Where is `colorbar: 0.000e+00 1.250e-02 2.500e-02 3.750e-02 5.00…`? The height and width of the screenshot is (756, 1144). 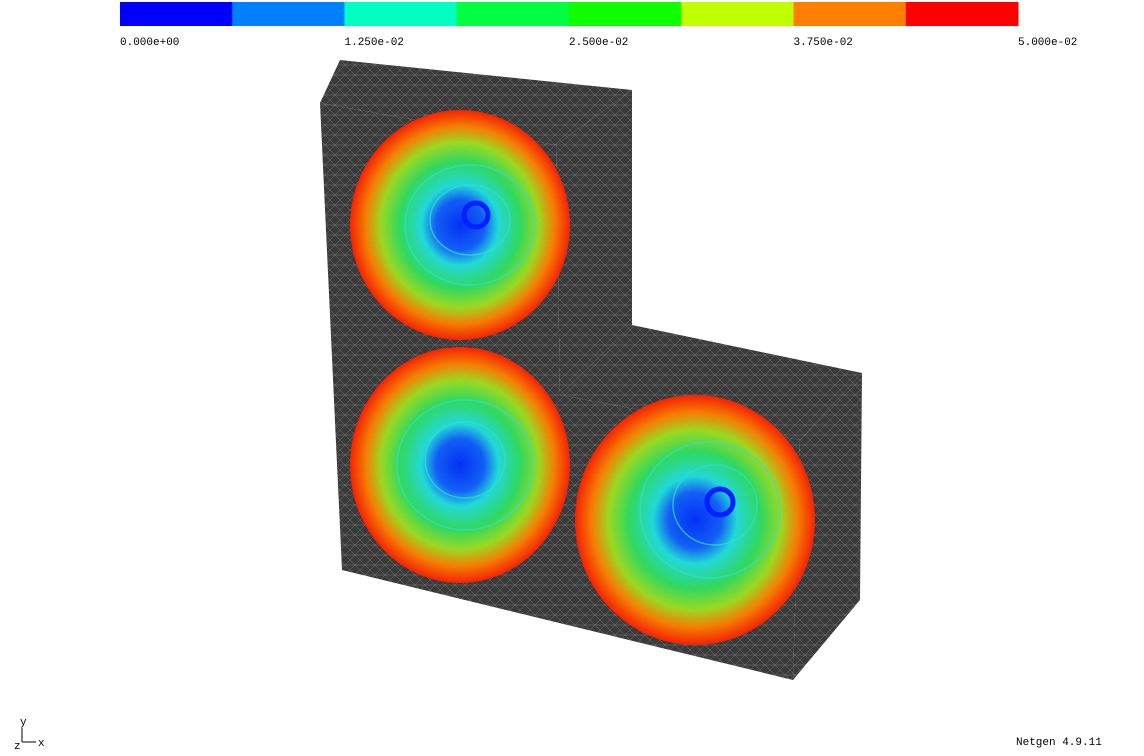 colorbar: 0.000e+00 1.250e-02 2.500e-02 3.750e-02 5.00… is located at coordinates (598, 25).